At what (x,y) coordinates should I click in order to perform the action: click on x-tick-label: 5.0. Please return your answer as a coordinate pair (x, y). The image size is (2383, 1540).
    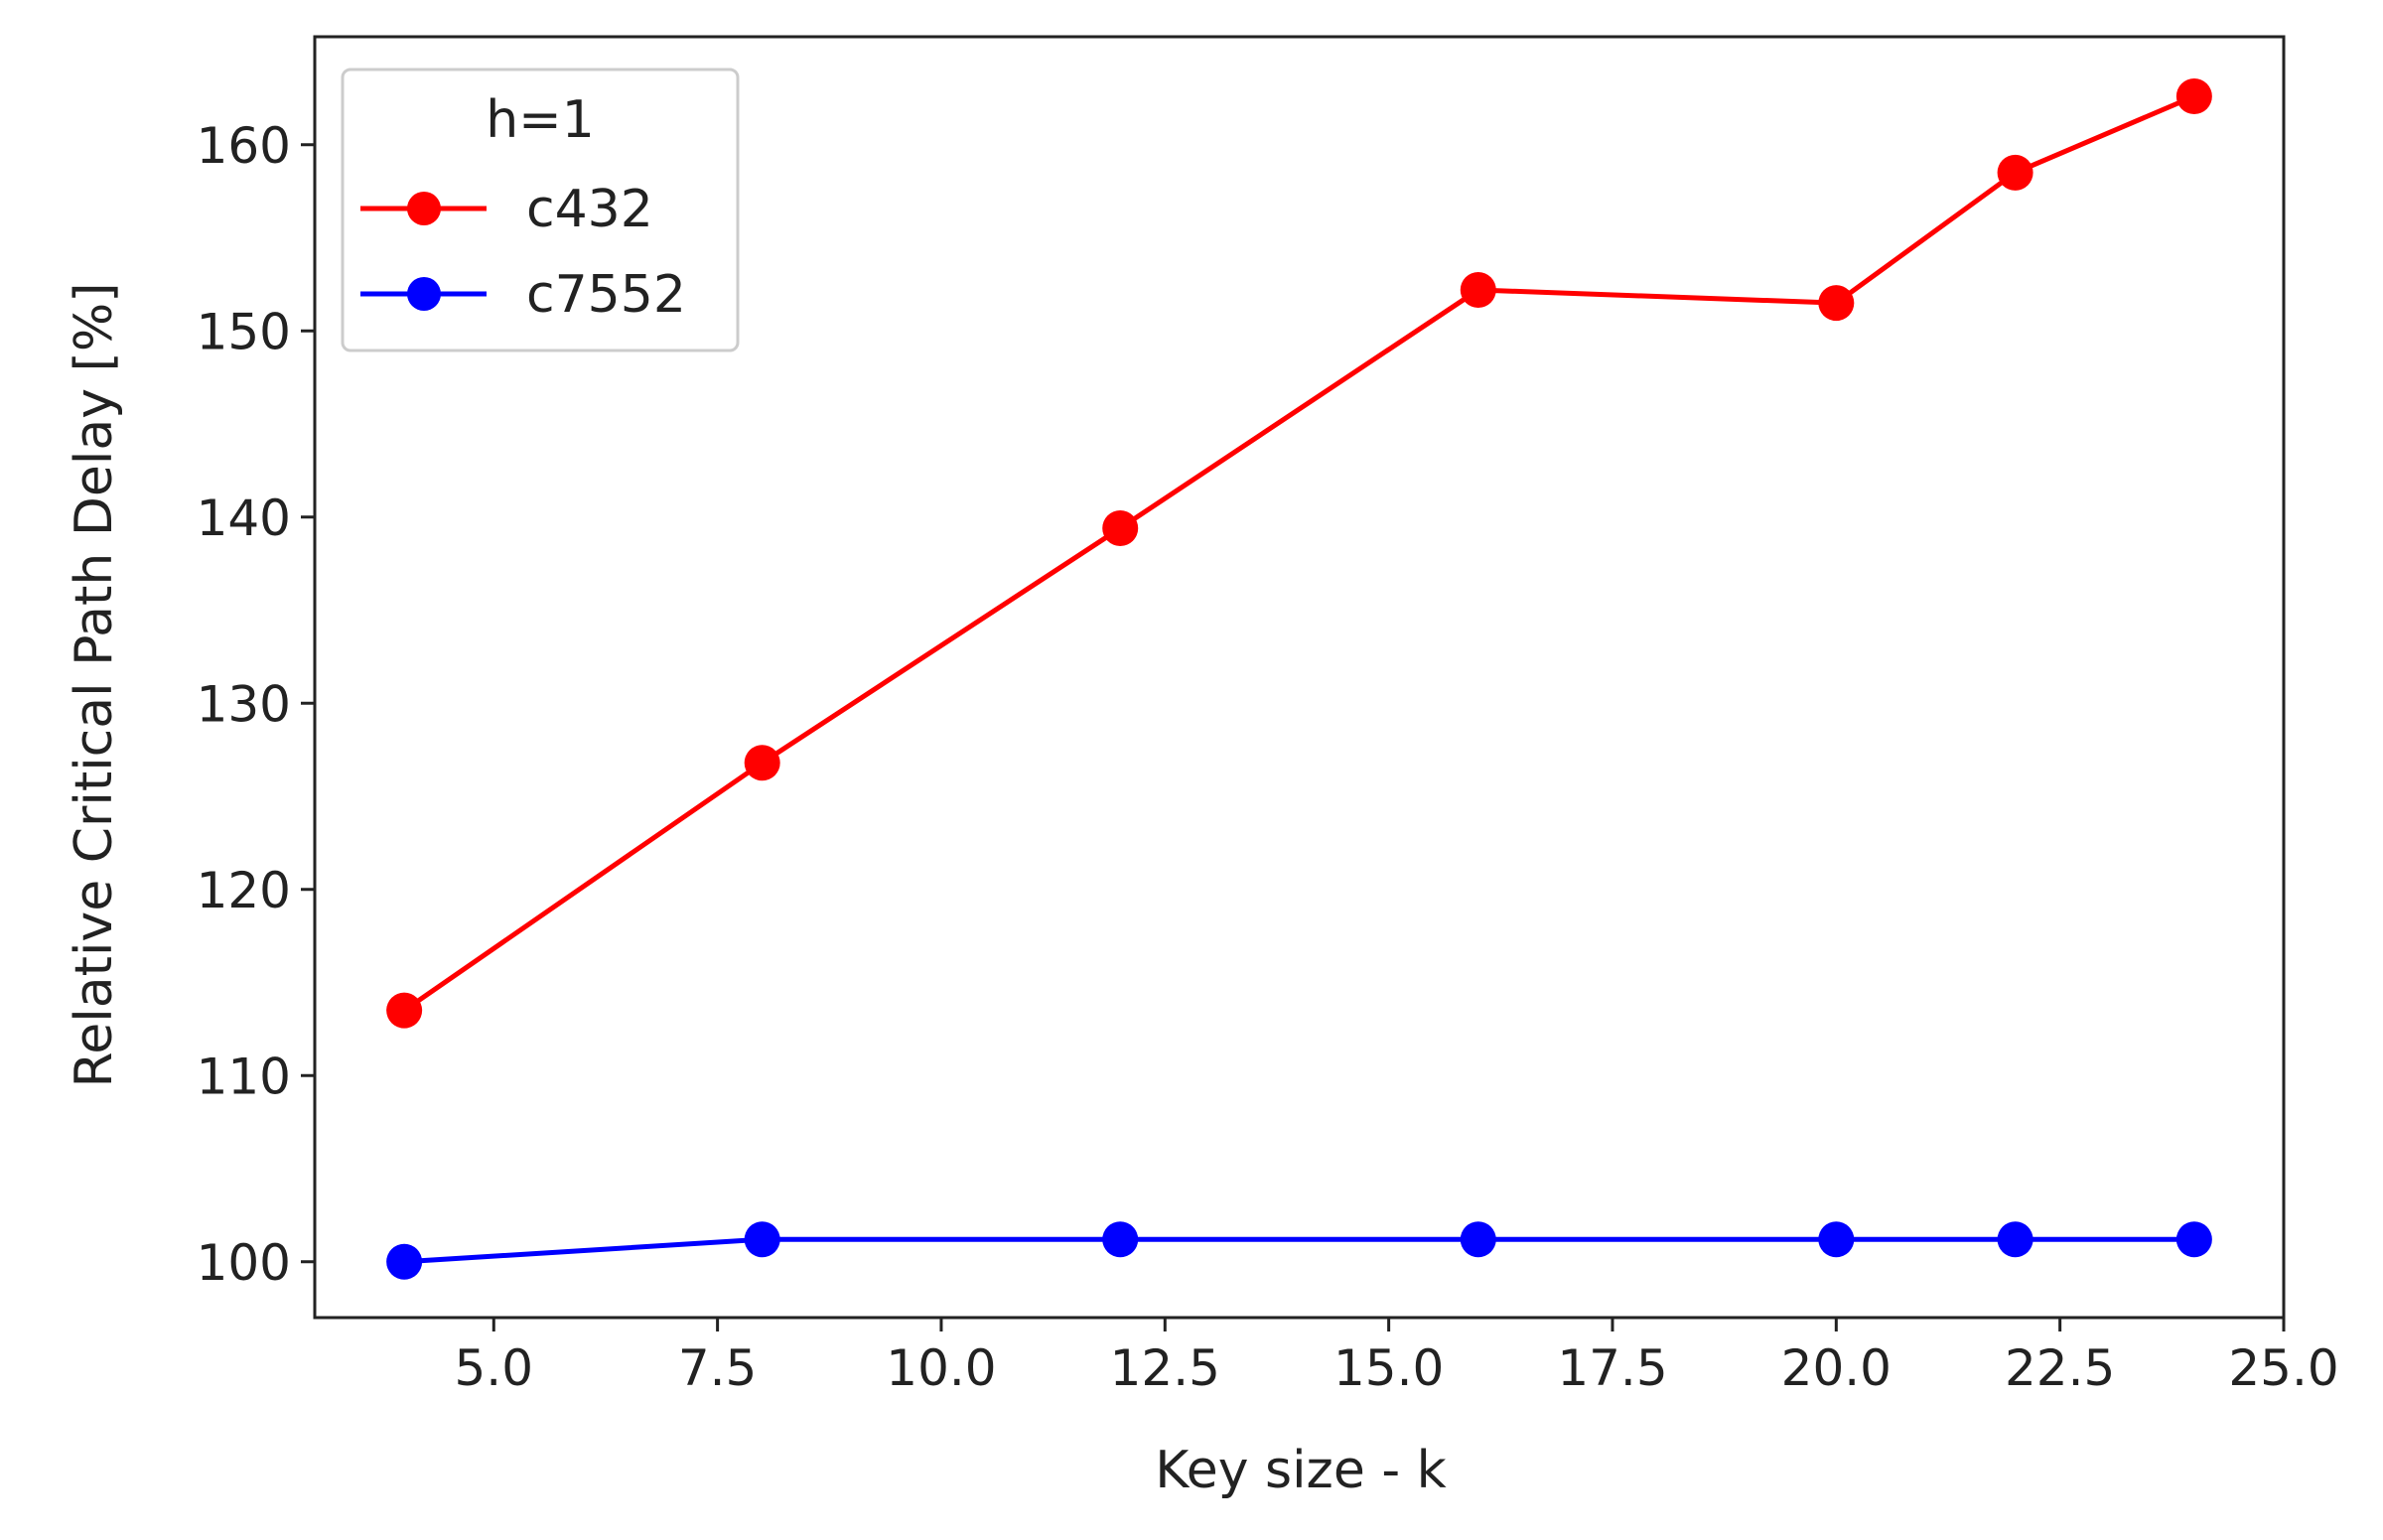
    Looking at the image, I should click on (494, 1368).